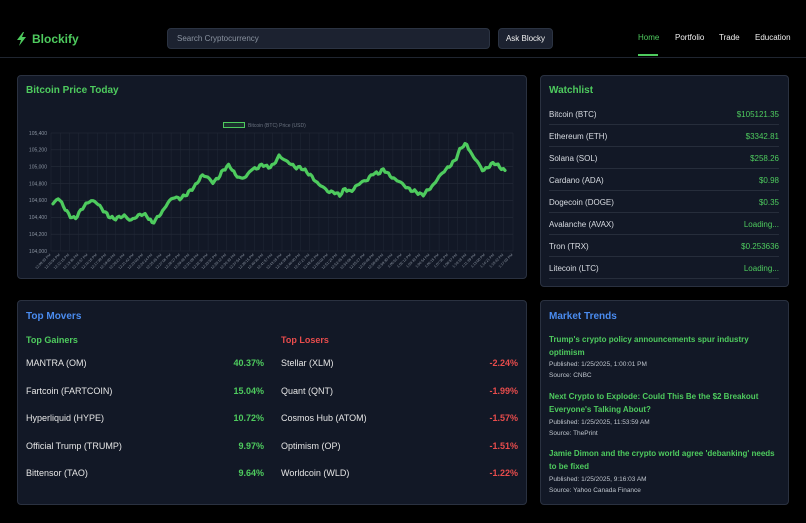 This screenshot has width=806, height=523. Describe the element at coordinates (573, 158) in the screenshot. I see `watchlist-coin-name: Solana (SOL)` at that location.